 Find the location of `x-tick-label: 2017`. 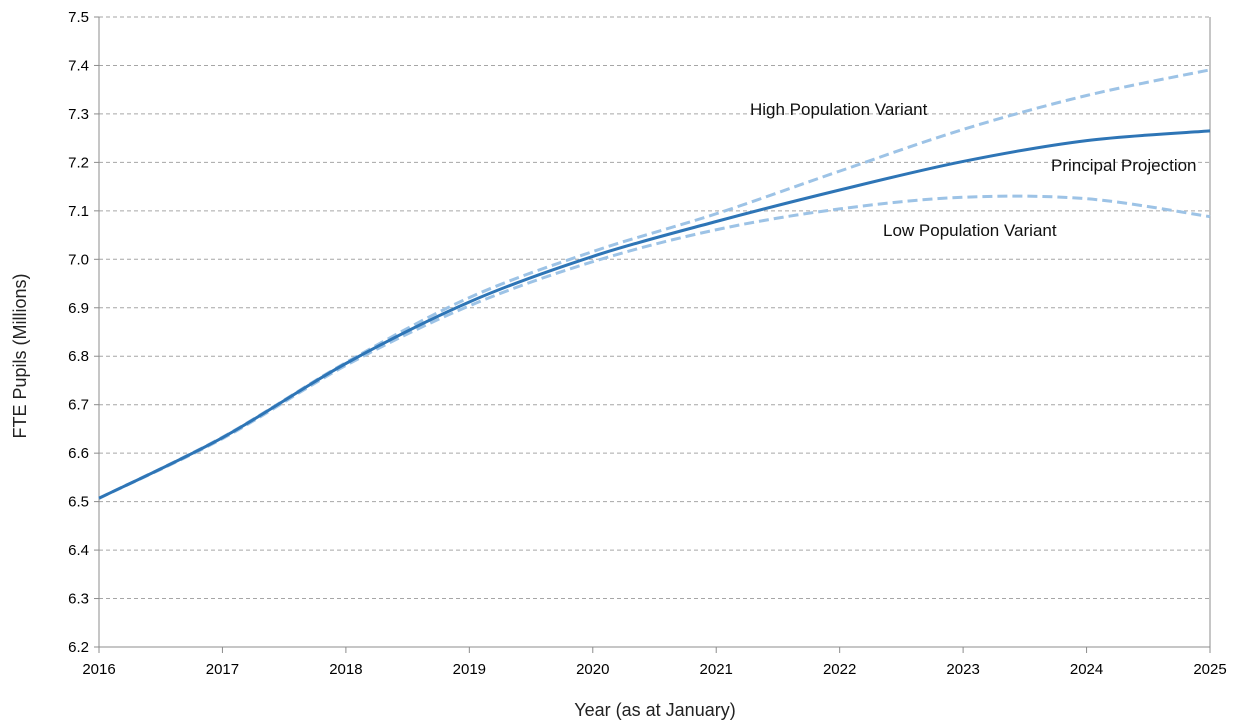

x-tick-label: 2017 is located at coordinates (222, 669).